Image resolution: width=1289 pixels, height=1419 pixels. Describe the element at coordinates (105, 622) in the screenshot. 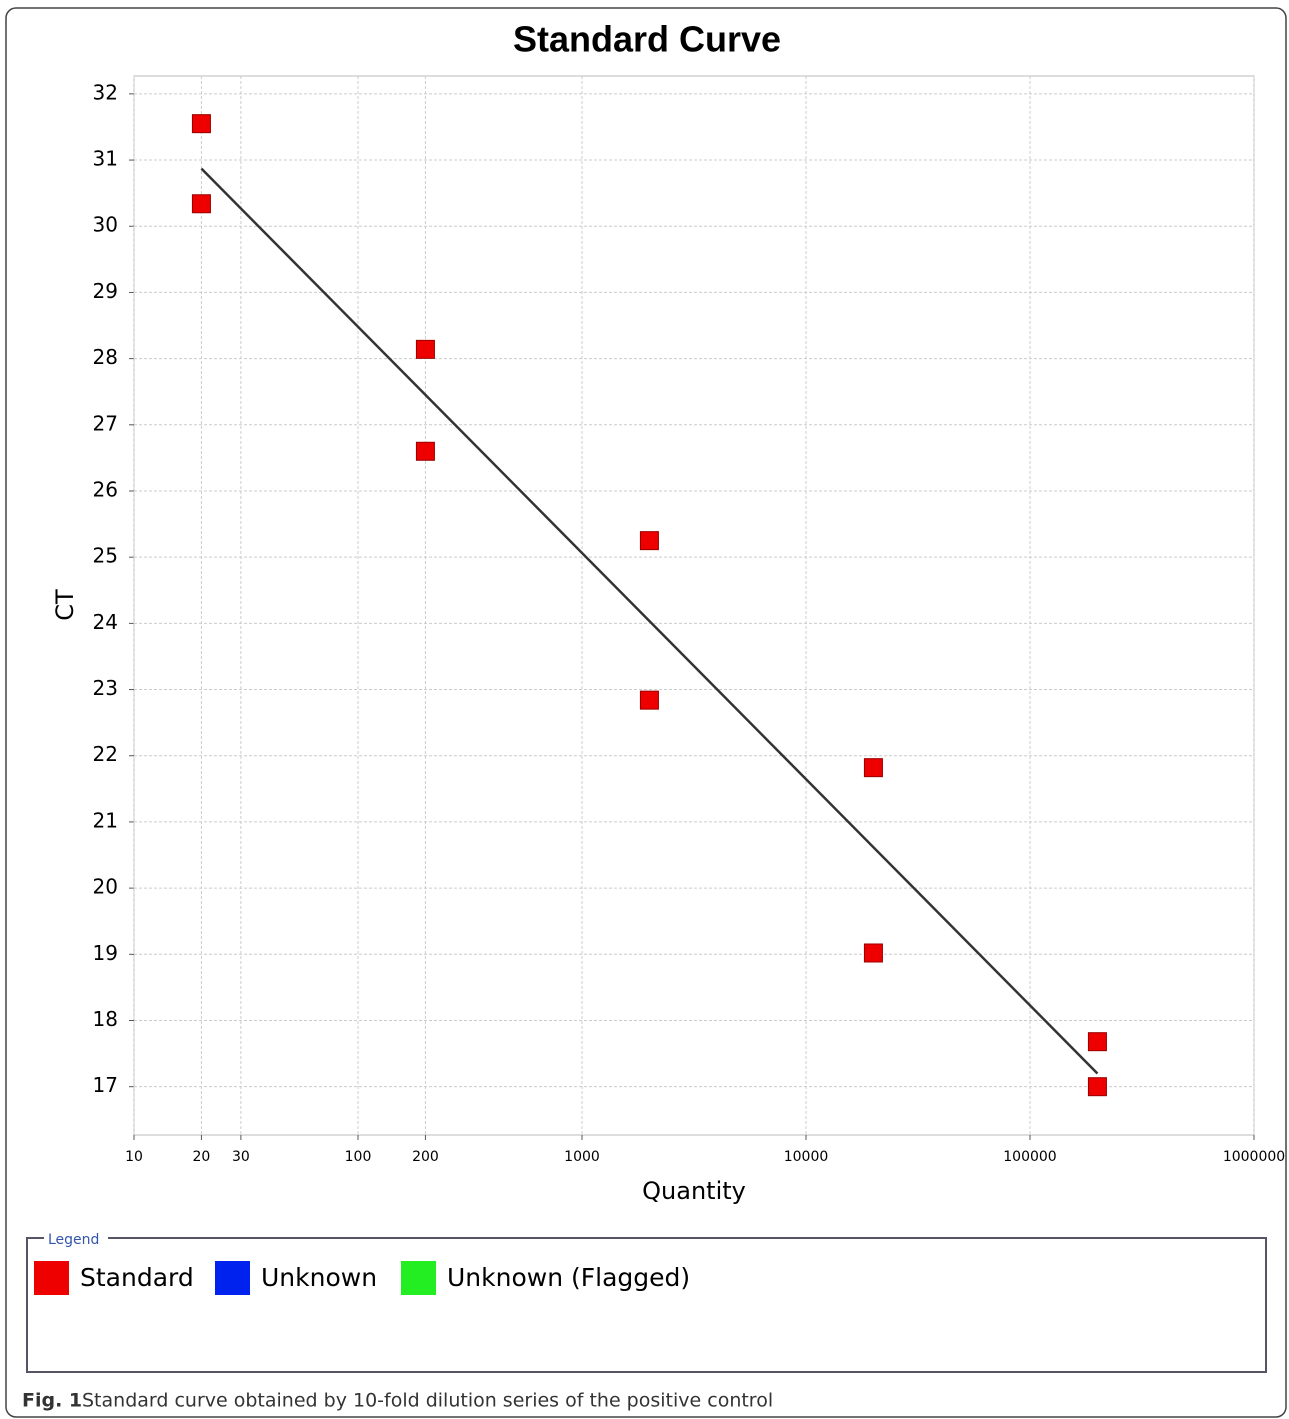

I see `y-tick-label: 24` at that location.